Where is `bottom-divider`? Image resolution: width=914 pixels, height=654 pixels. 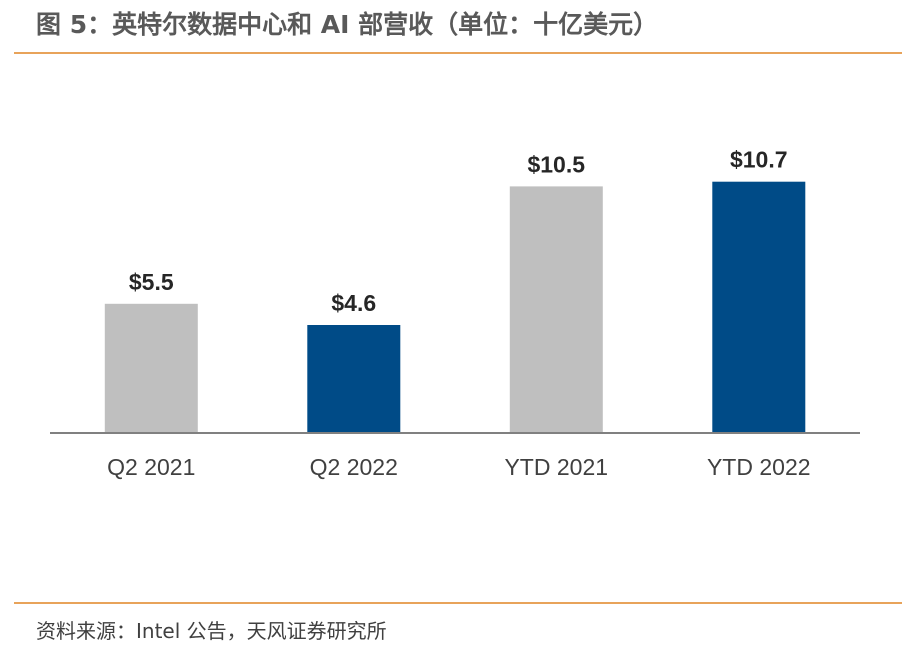 bottom-divider is located at coordinates (458, 603).